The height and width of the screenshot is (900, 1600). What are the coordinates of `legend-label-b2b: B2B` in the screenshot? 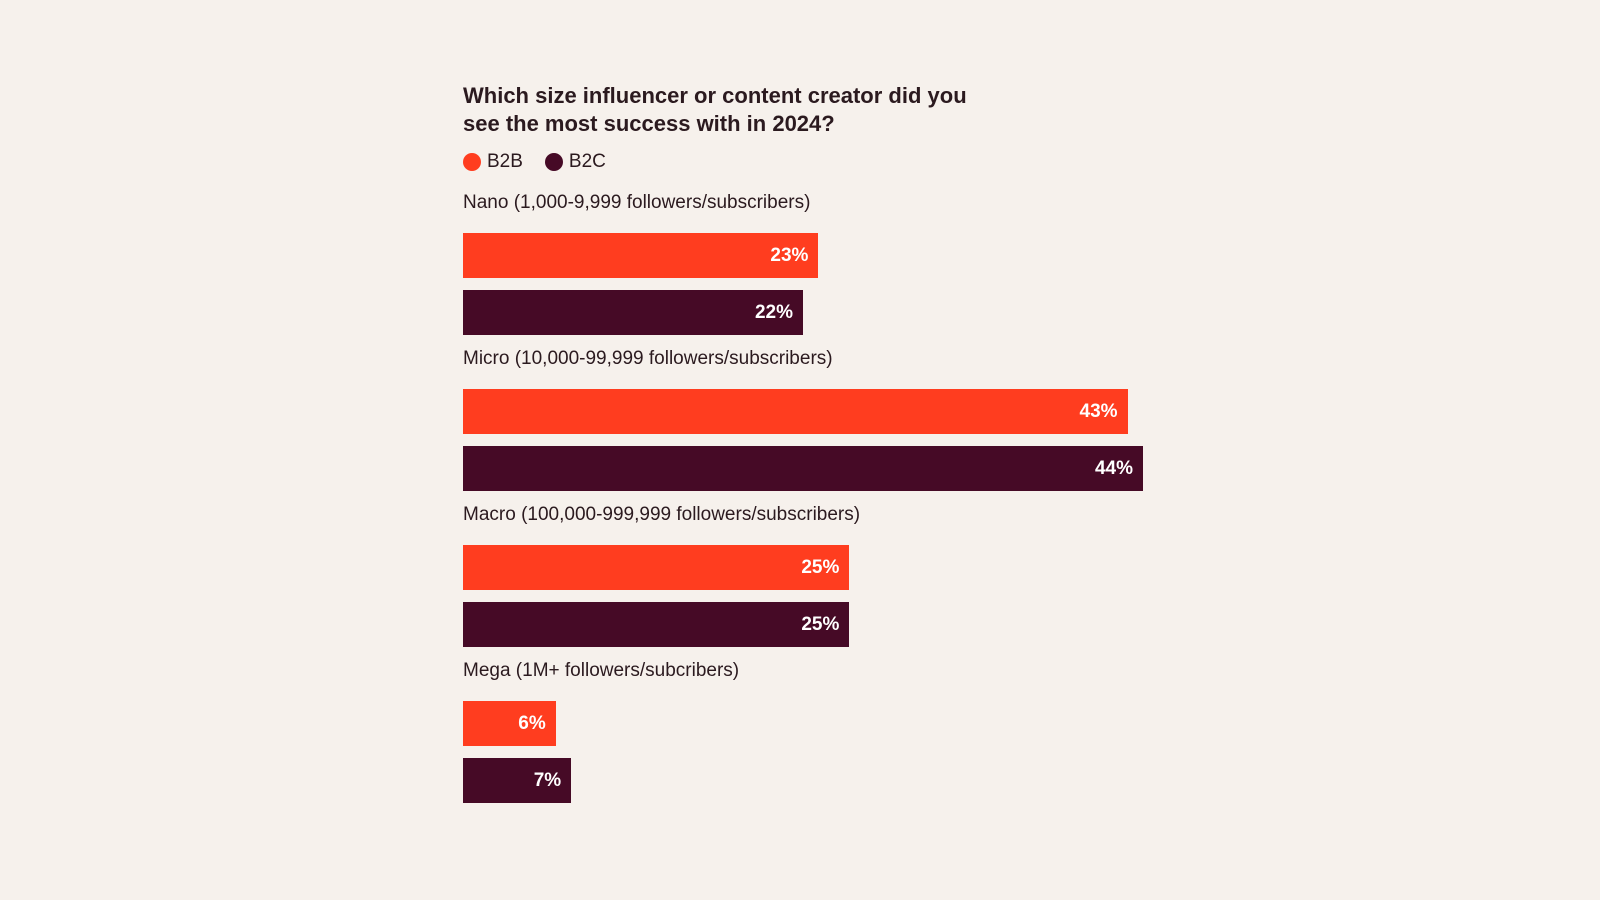 It's located at (505, 161).